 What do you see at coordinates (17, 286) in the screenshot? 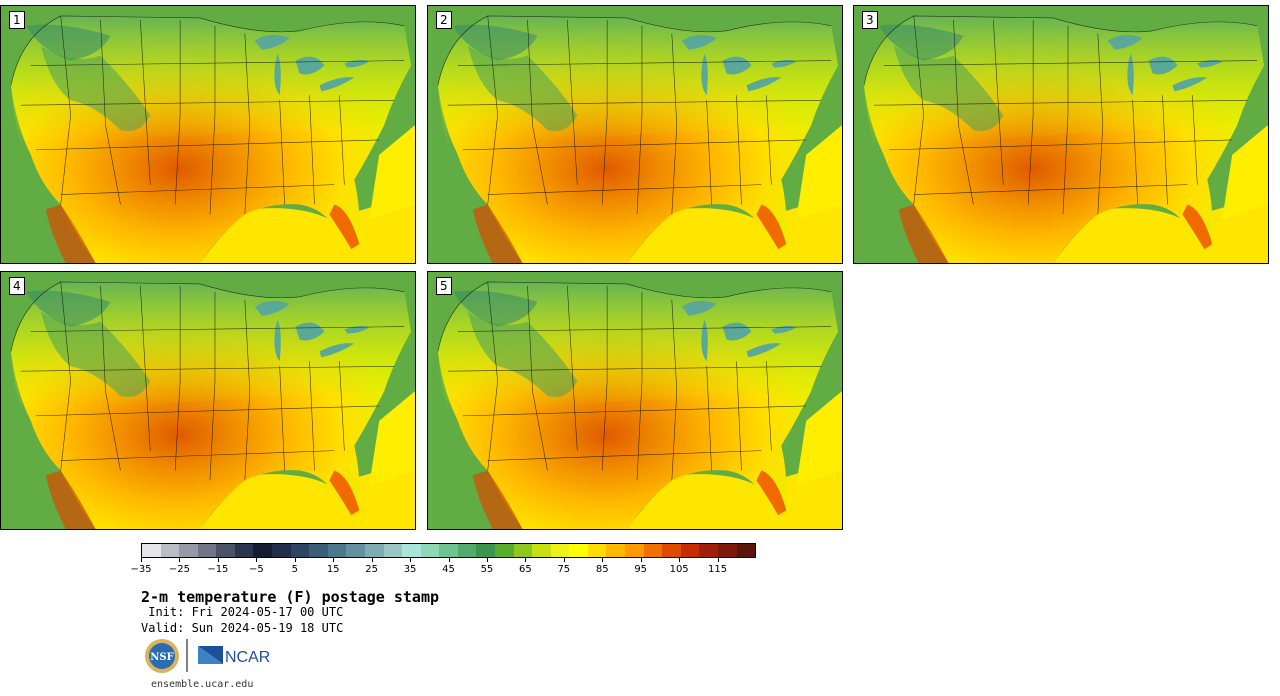
I see `panel-label: 4` at bounding box center [17, 286].